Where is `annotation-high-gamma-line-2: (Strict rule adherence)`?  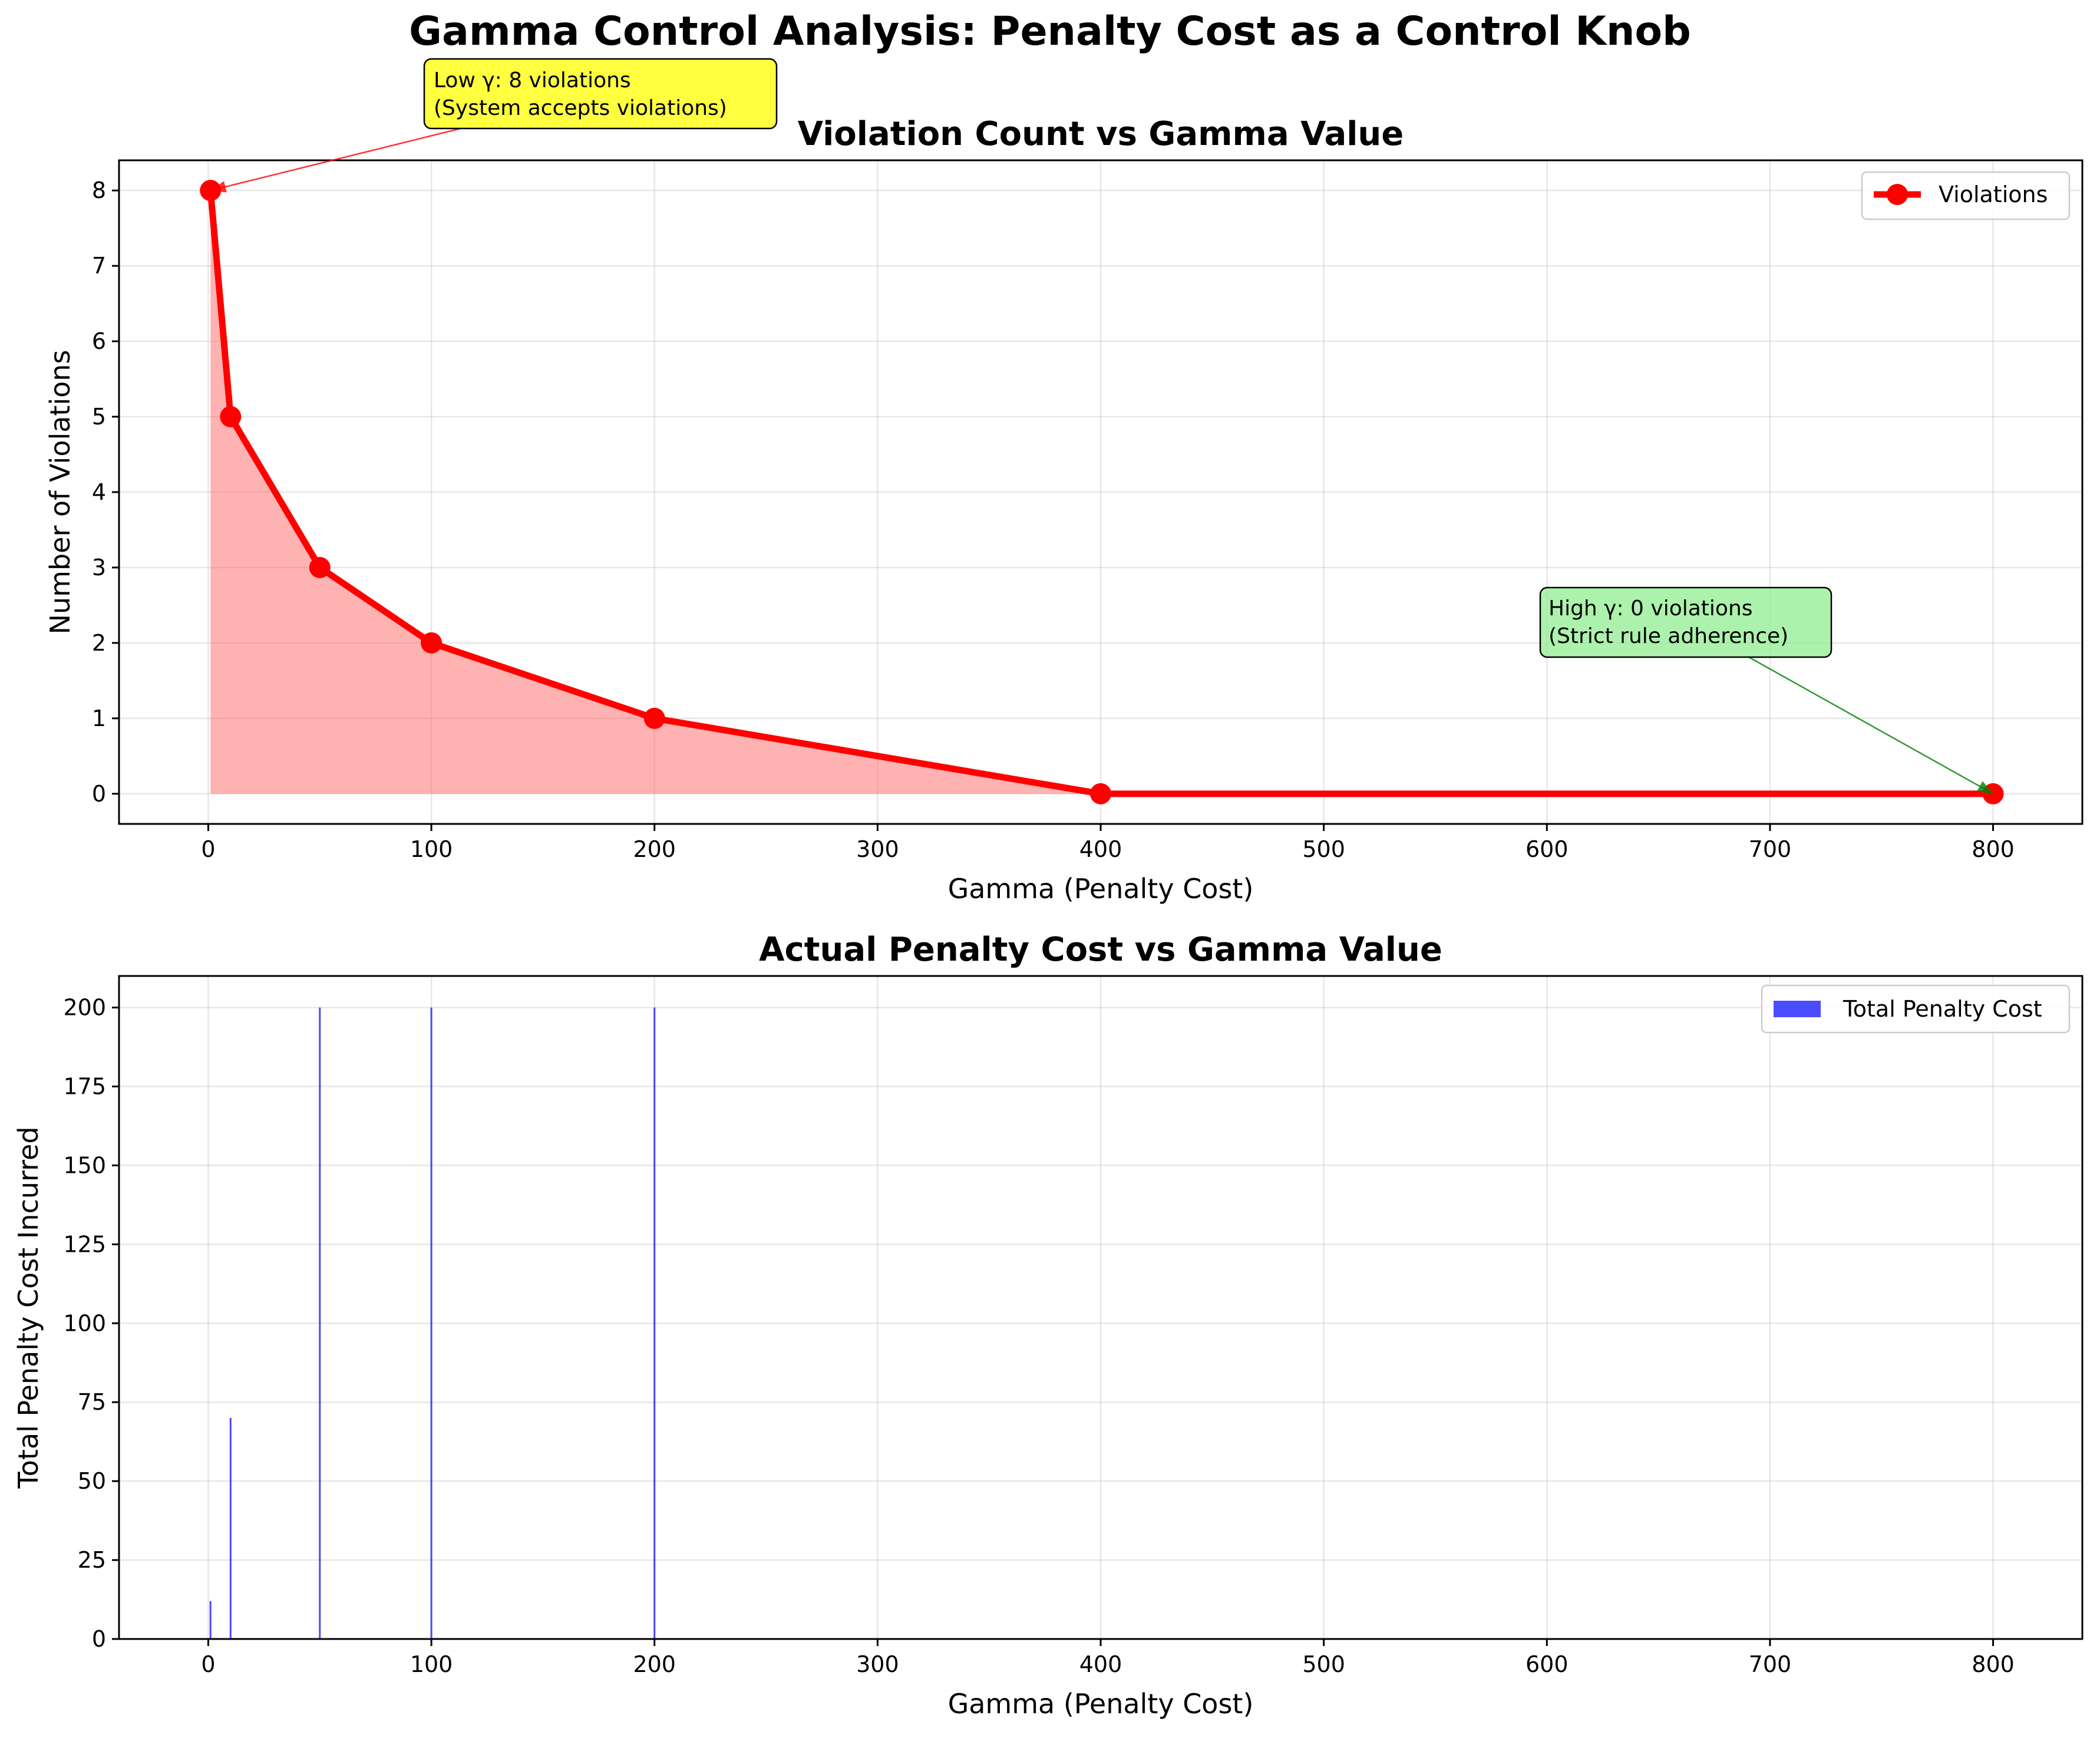
annotation-high-gamma-line-2: (Strict rule adherence) is located at coordinates (1668, 636).